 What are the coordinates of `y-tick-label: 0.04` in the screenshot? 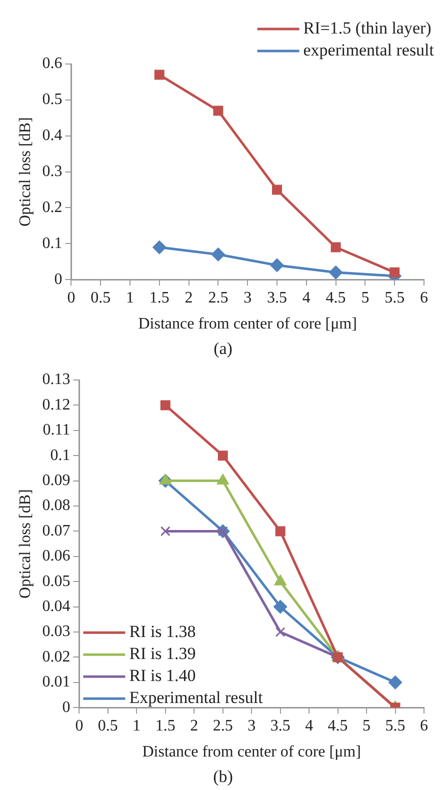 It's located at (56, 607).